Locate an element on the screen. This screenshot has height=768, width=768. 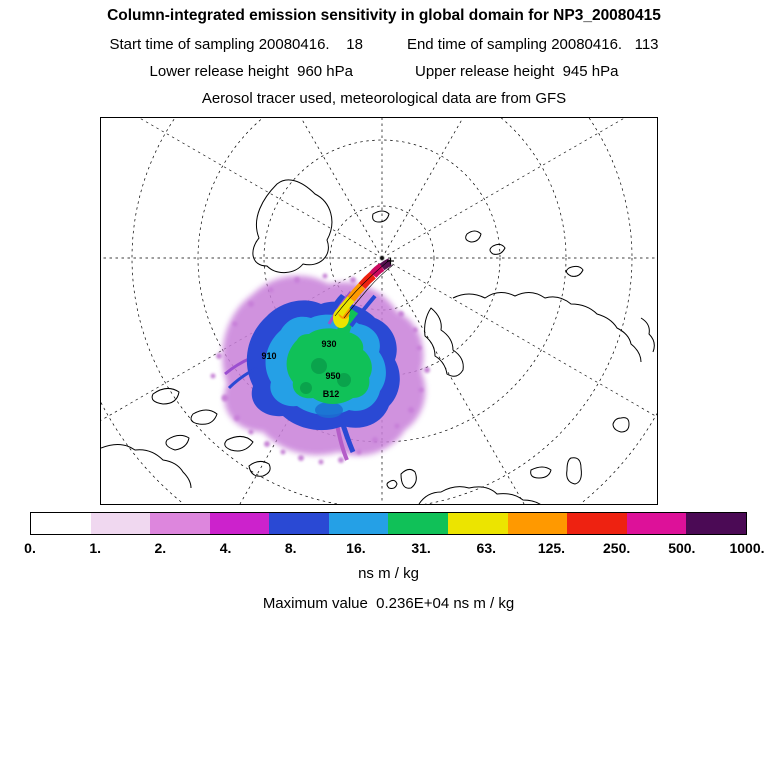
colorbar-tick-label: 63. is located at coordinates (486, 548).